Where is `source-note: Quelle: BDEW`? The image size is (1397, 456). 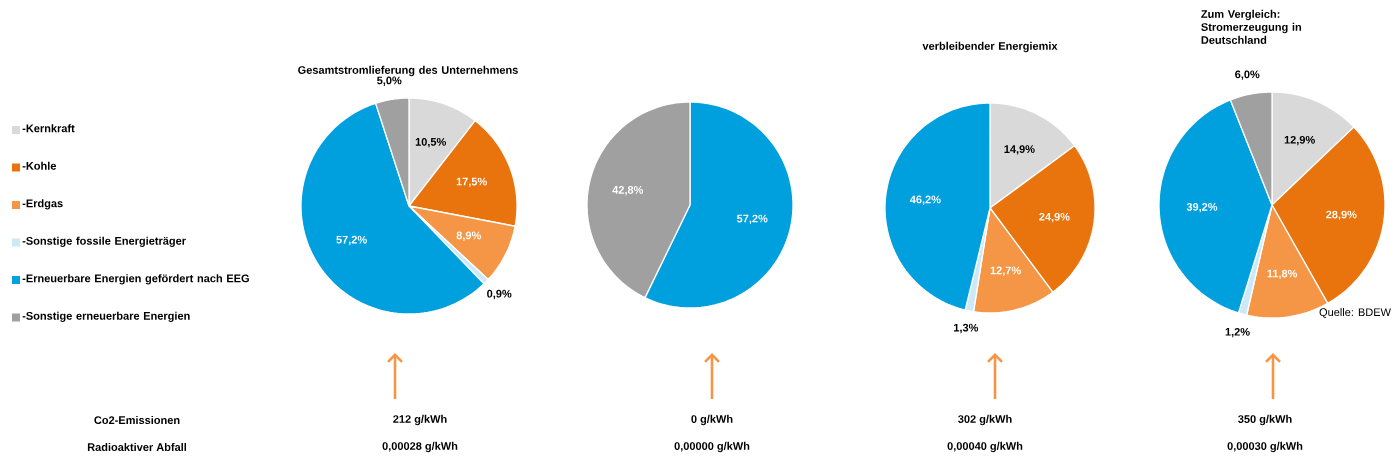 source-note: Quelle: BDEW is located at coordinates (1355, 313).